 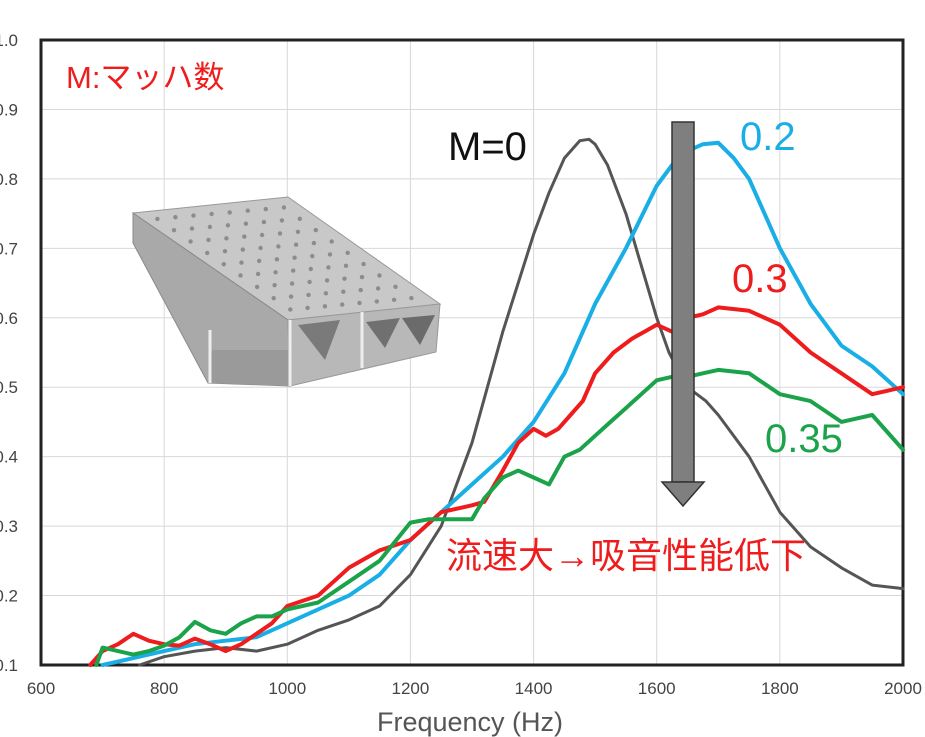 I want to click on y-tick-label: 0.7, so click(x=9, y=248).